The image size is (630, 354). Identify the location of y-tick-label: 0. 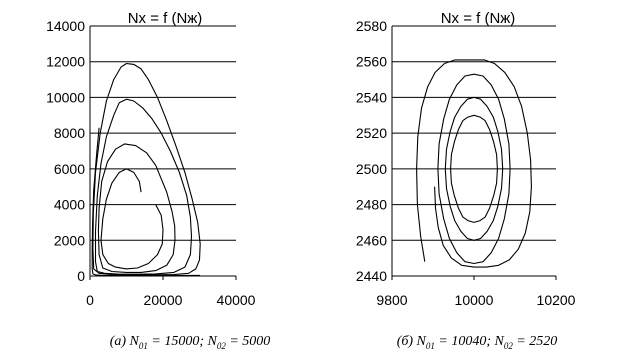
(81, 276).